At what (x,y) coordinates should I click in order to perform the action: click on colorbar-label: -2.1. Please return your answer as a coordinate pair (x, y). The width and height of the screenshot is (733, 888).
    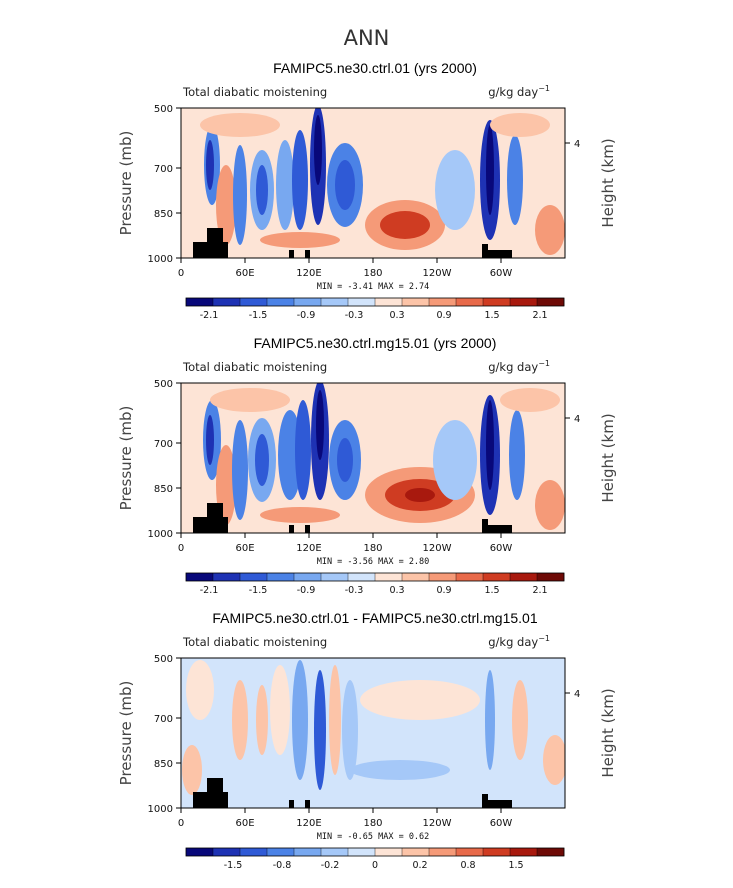
    Looking at the image, I should click on (209, 315).